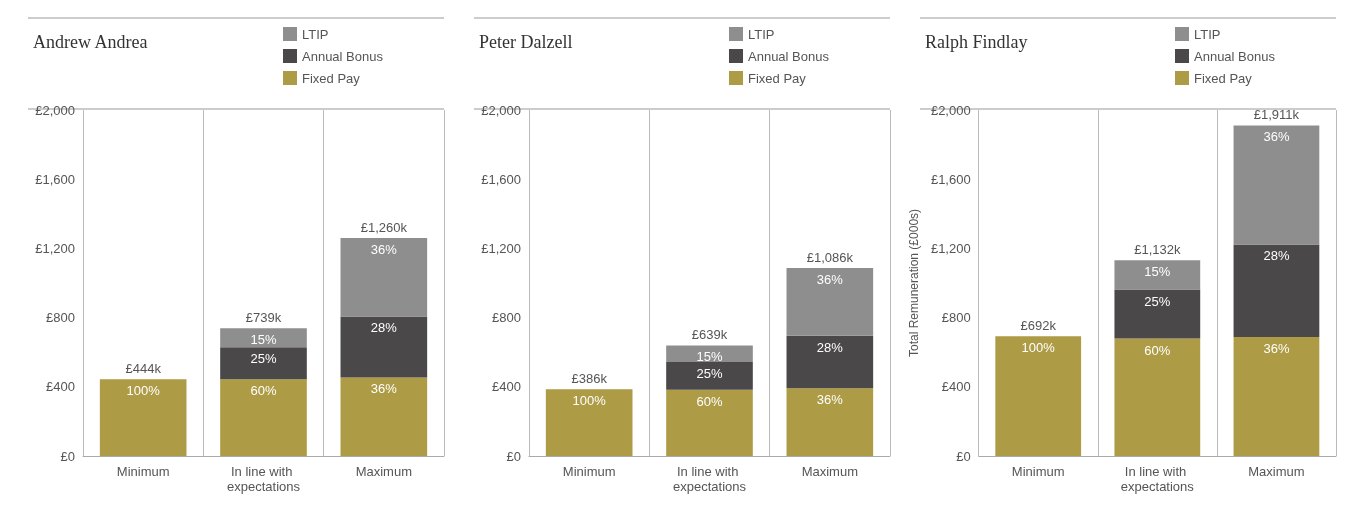  I want to click on total-label: £1,911k, so click(1276, 115).